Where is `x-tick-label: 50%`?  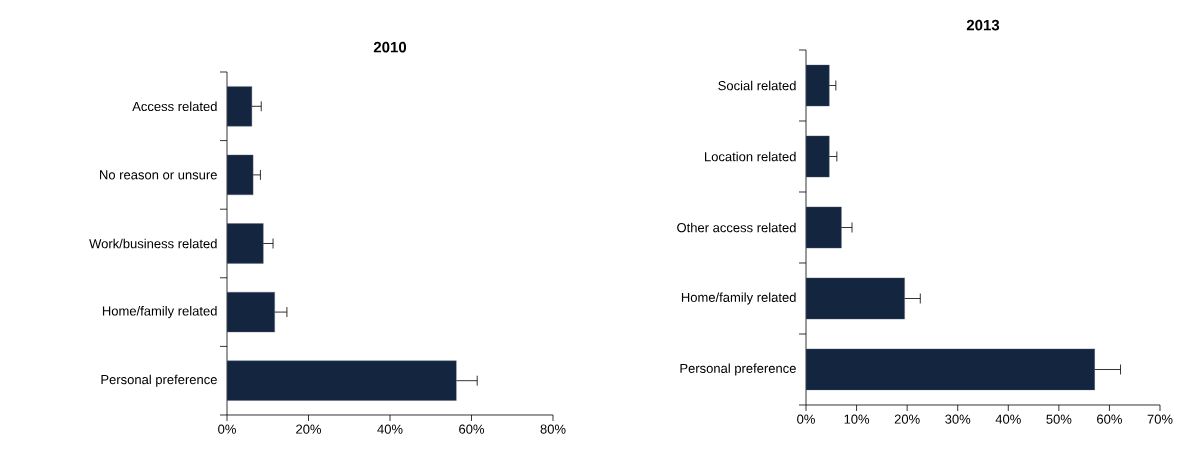 x-tick-label: 50% is located at coordinates (1059, 419).